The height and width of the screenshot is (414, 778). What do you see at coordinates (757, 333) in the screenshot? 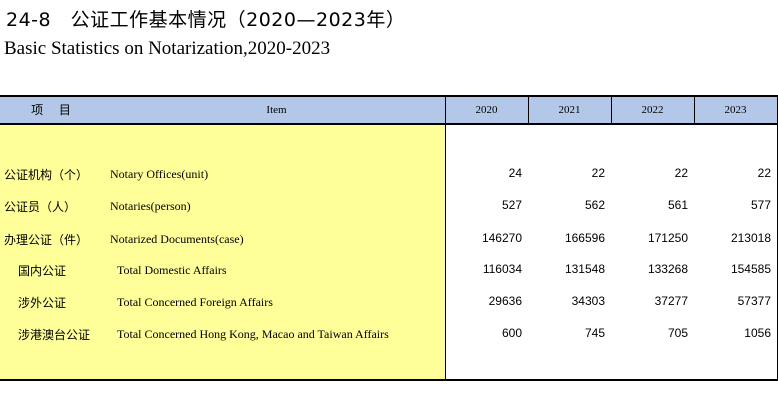
I see `value-2023: 1056` at bounding box center [757, 333].